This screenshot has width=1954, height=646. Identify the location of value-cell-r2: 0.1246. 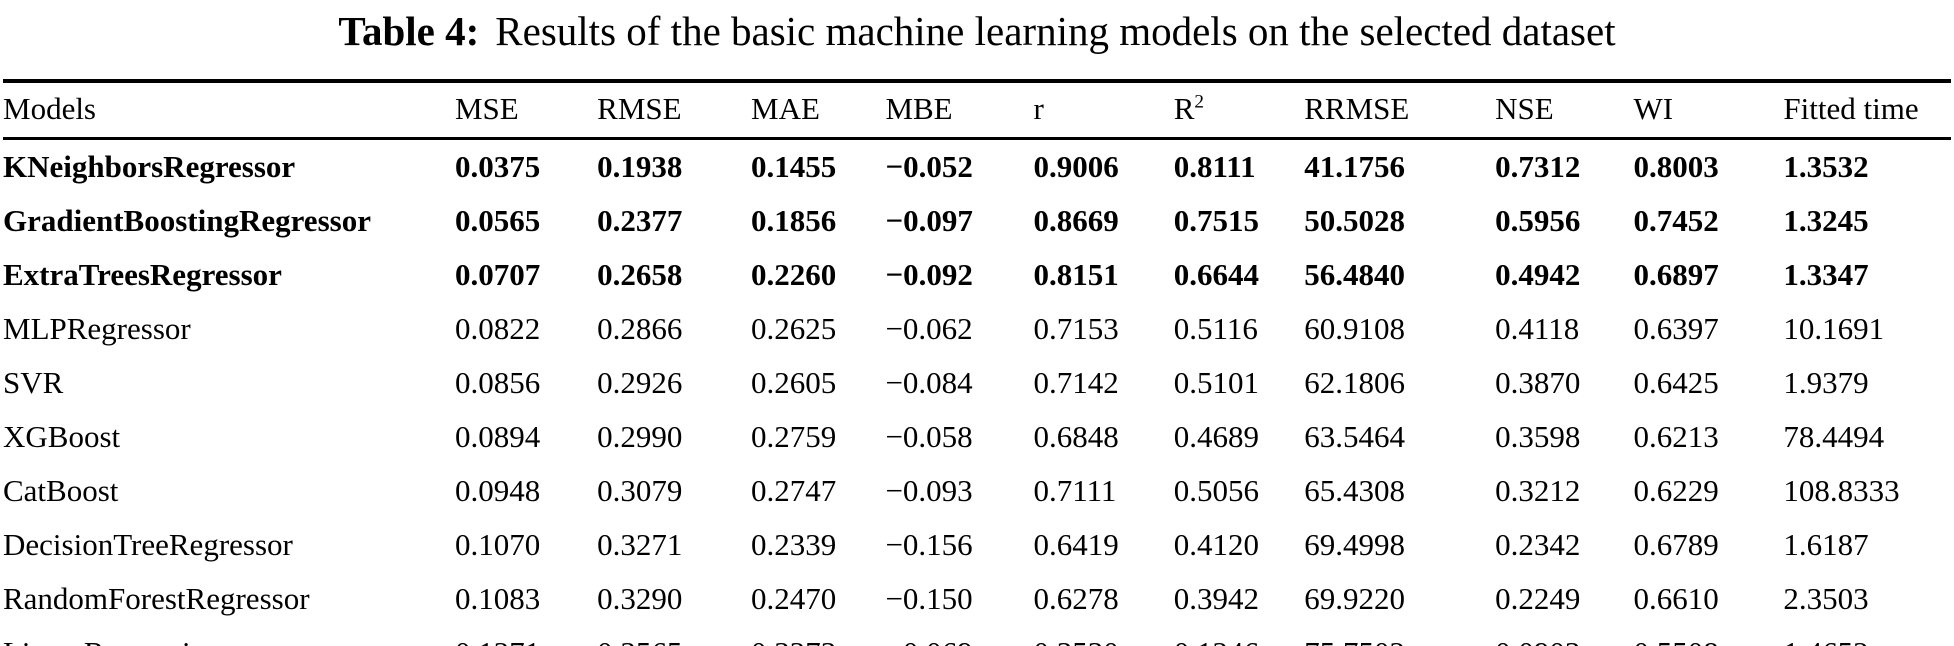
(1239, 636).